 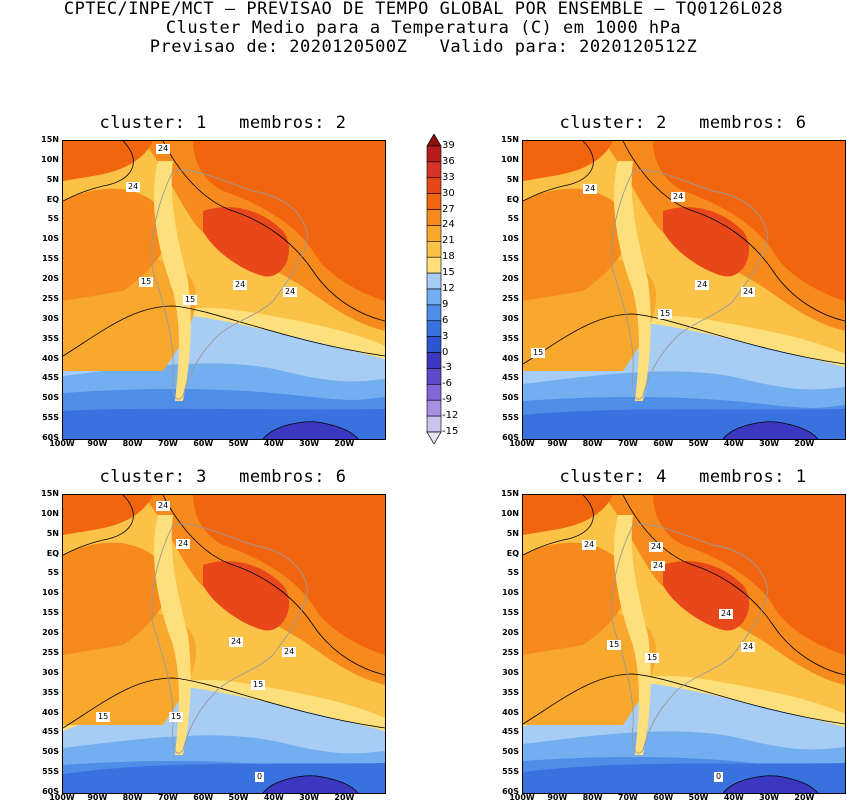 What do you see at coordinates (223, 123) in the screenshot?
I see `panel-title: cluster: 1 membros: 2` at bounding box center [223, 123].